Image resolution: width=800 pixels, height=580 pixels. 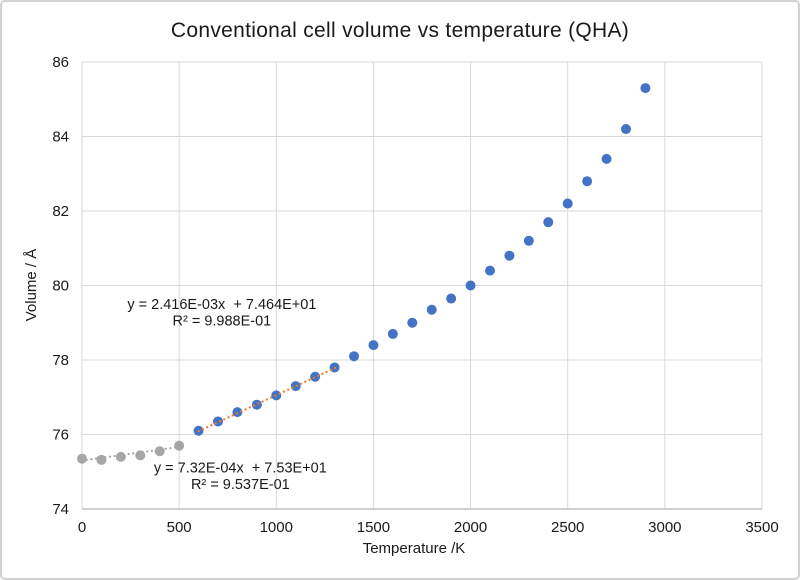 What do you see at coordinates (60, 211) in the screenshot?
I see `y-tick-label: 82` at bounding box center [60, 211].